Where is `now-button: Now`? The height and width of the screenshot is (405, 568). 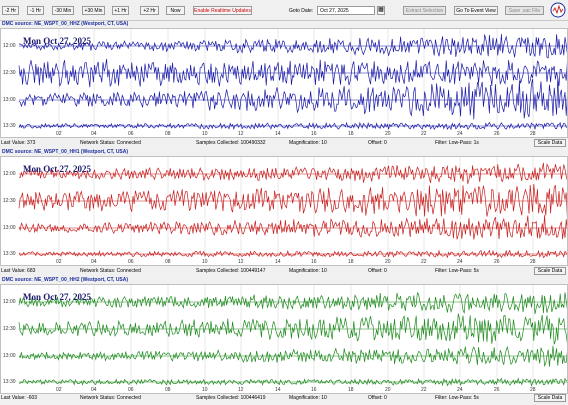
now-button: Now is located at coordinates (175, 10).